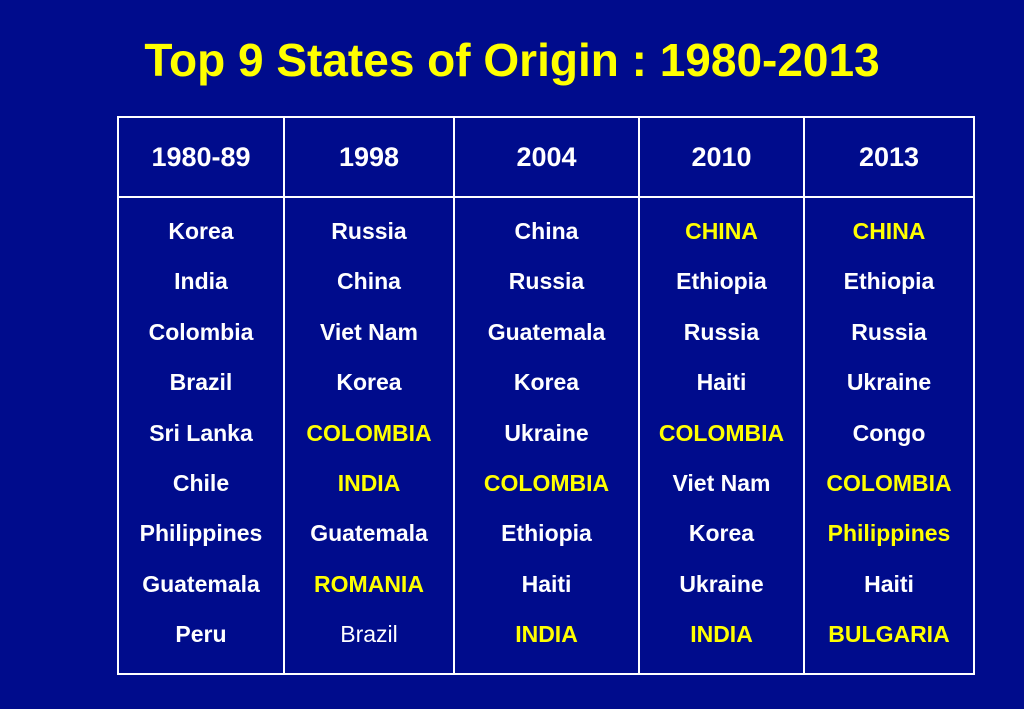  I want to click on slide-title: Top 9 States of Origin : 1980-2013, so click(512, 60).